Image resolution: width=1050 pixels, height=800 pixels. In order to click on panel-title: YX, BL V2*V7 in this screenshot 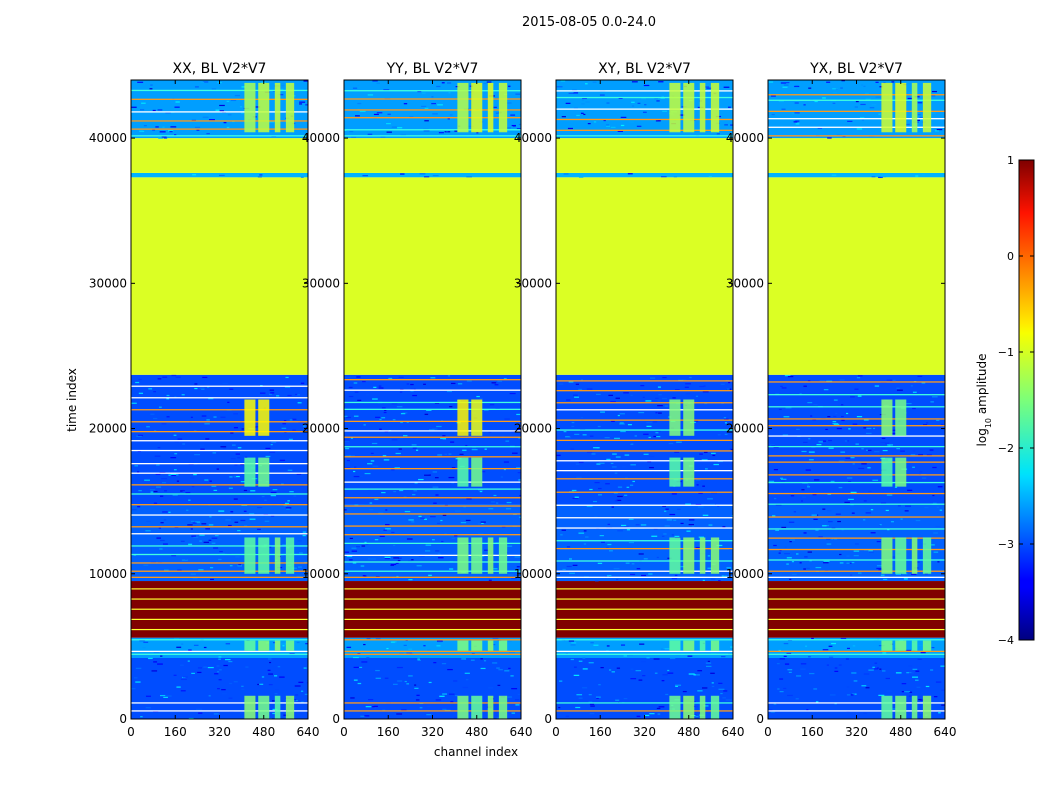, I will do `click(856, 69)`.